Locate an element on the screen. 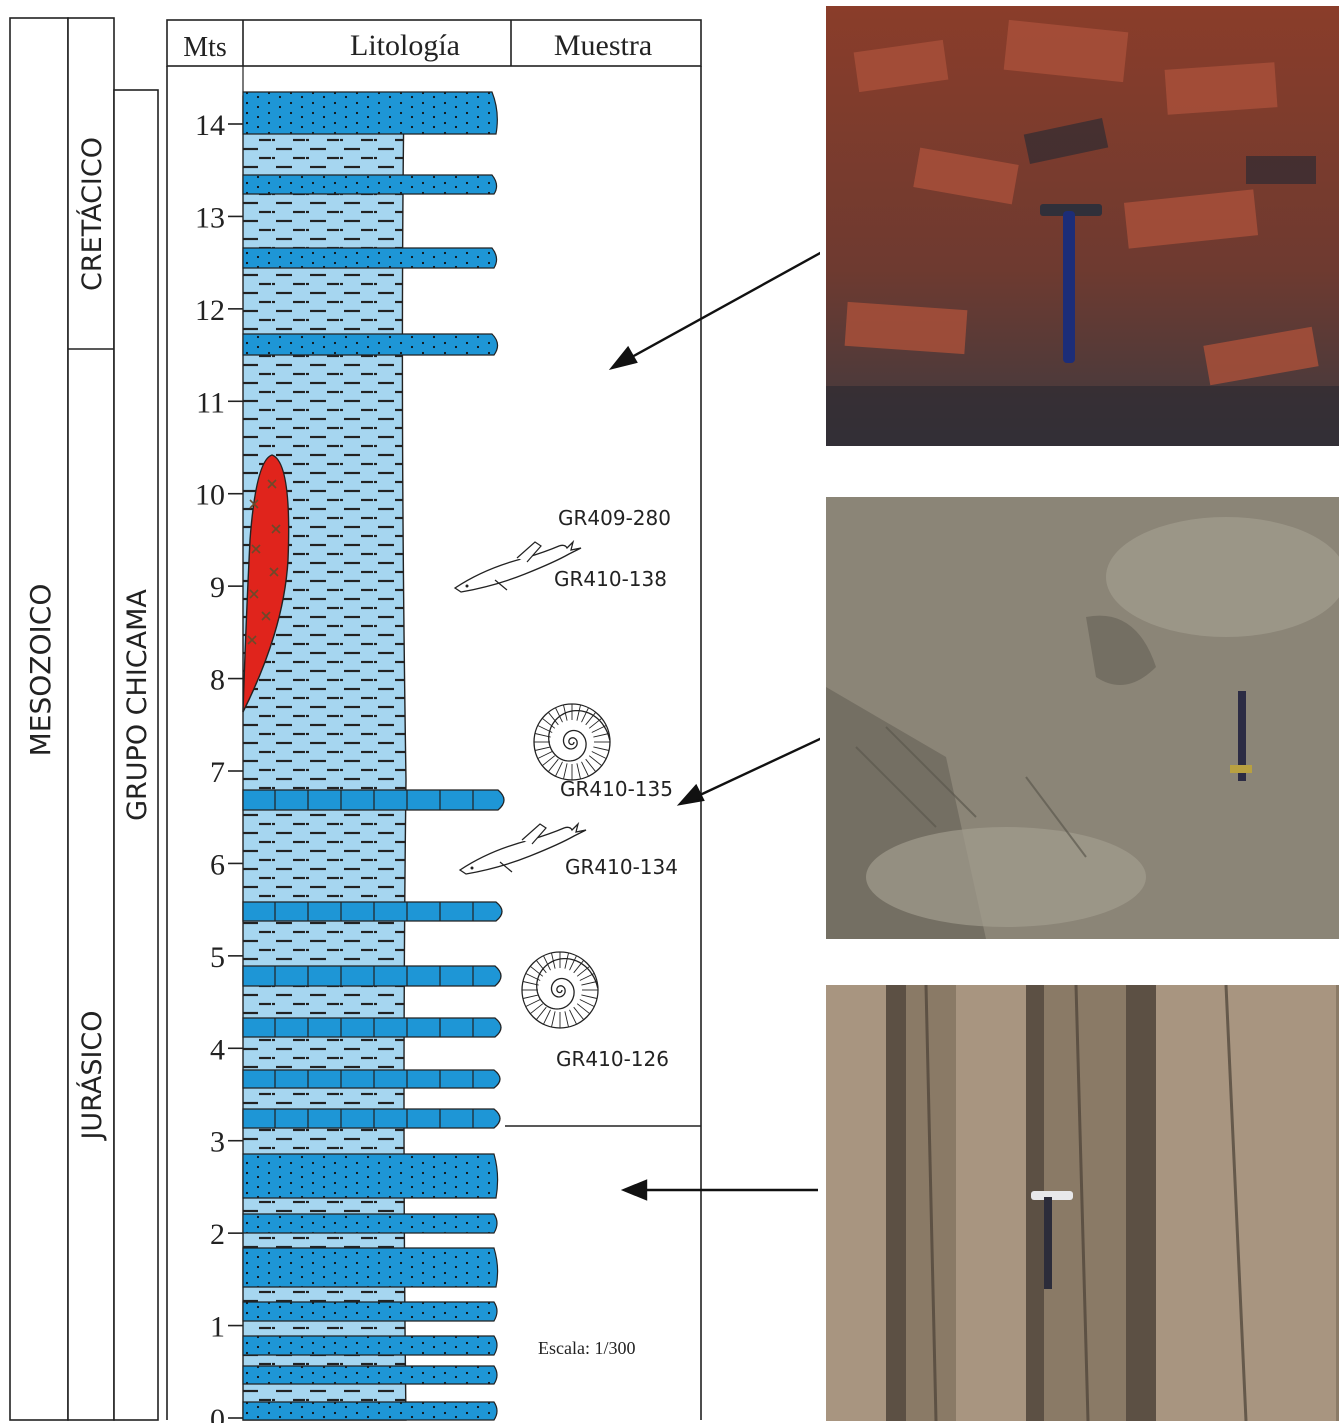 The height and width of the screenshot is (1423, 1343). sample-label: GR410-135 is located at coordinates (616, 789).